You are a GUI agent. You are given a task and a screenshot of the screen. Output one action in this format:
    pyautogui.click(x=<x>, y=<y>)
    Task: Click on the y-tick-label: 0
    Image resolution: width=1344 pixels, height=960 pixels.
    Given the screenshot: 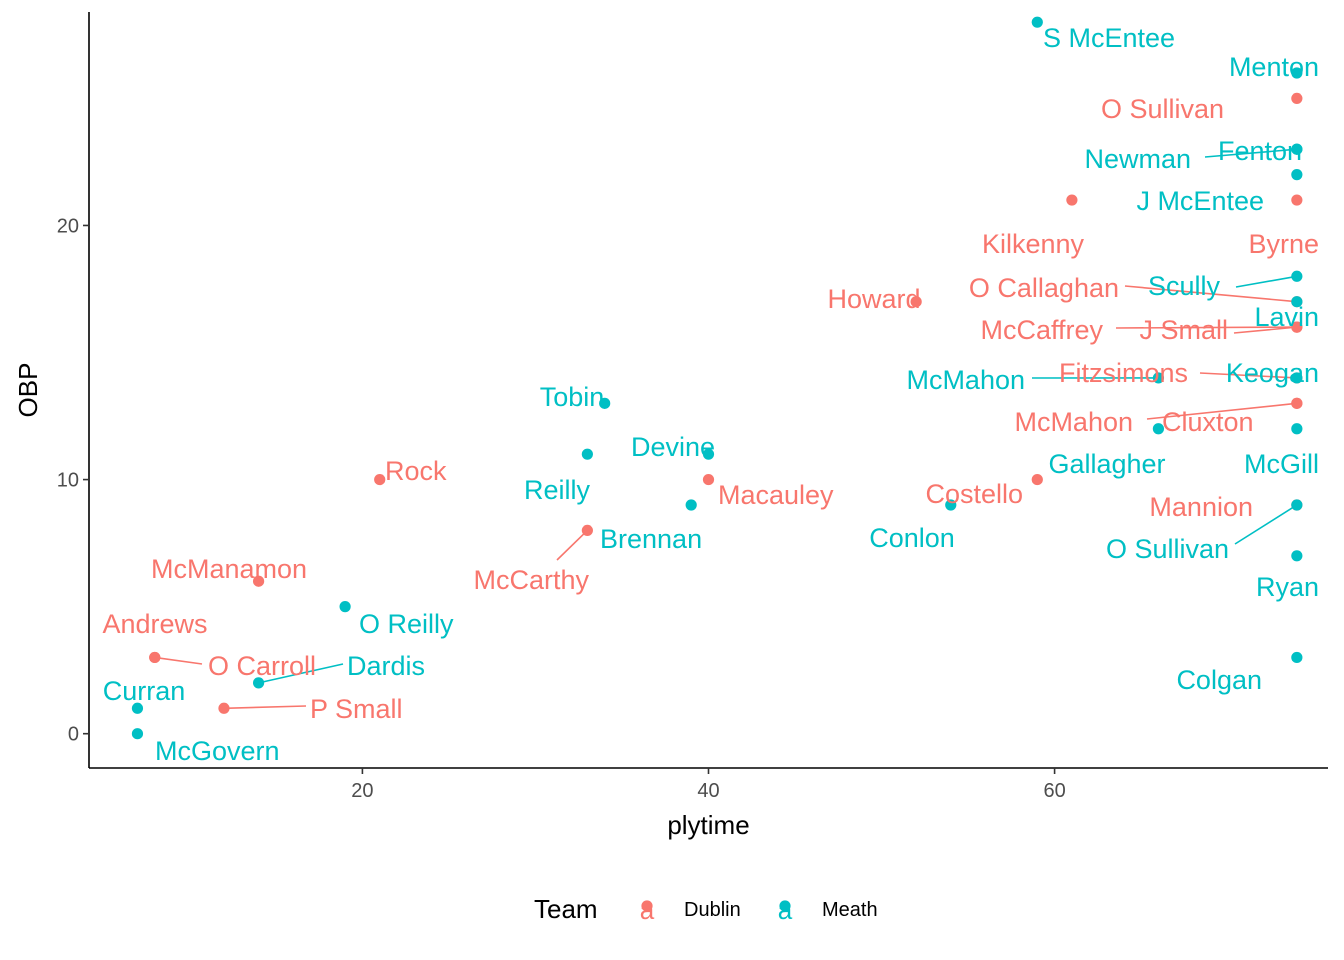 What is the action you would take?
    pyautogui.click(x=73, y=735)
    